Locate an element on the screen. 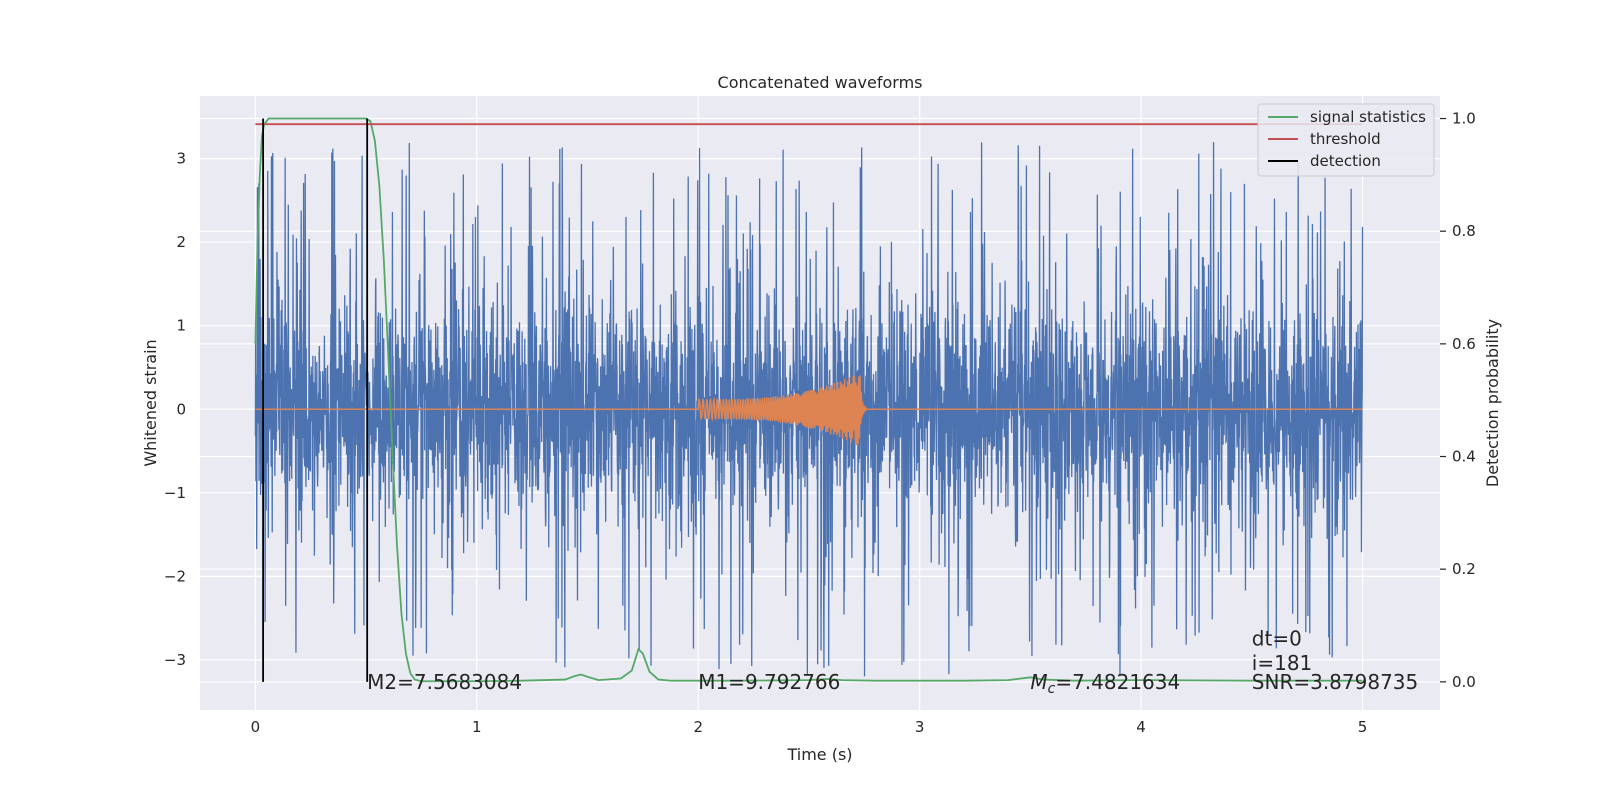 The height and width of the screenshot is (800, 1600). legend-box is located at coordinates (1346, 140).